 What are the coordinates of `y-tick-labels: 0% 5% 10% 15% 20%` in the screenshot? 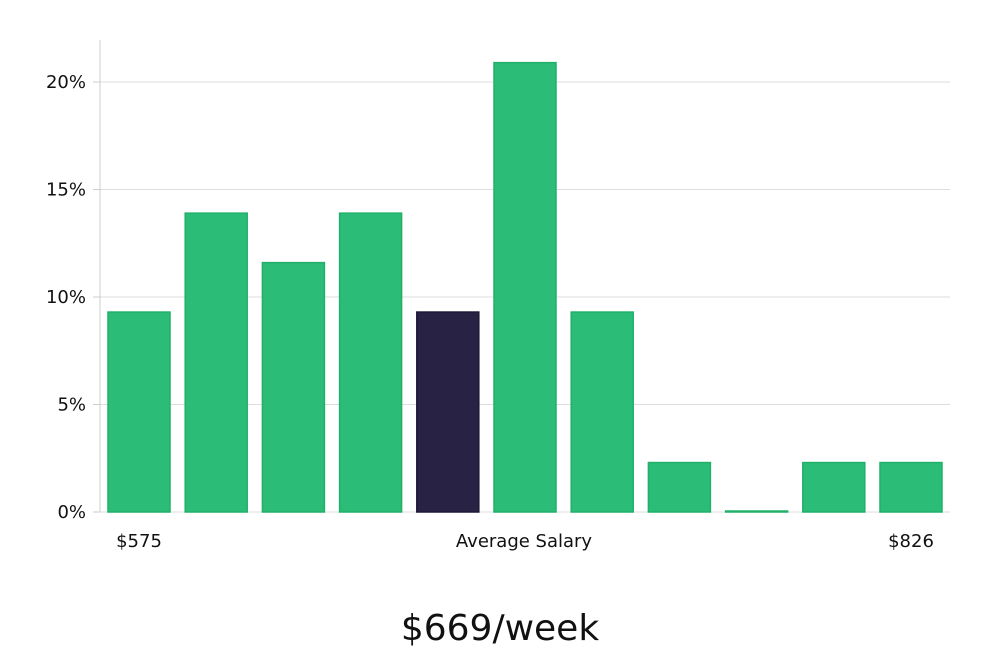 It's located at (66, 297).